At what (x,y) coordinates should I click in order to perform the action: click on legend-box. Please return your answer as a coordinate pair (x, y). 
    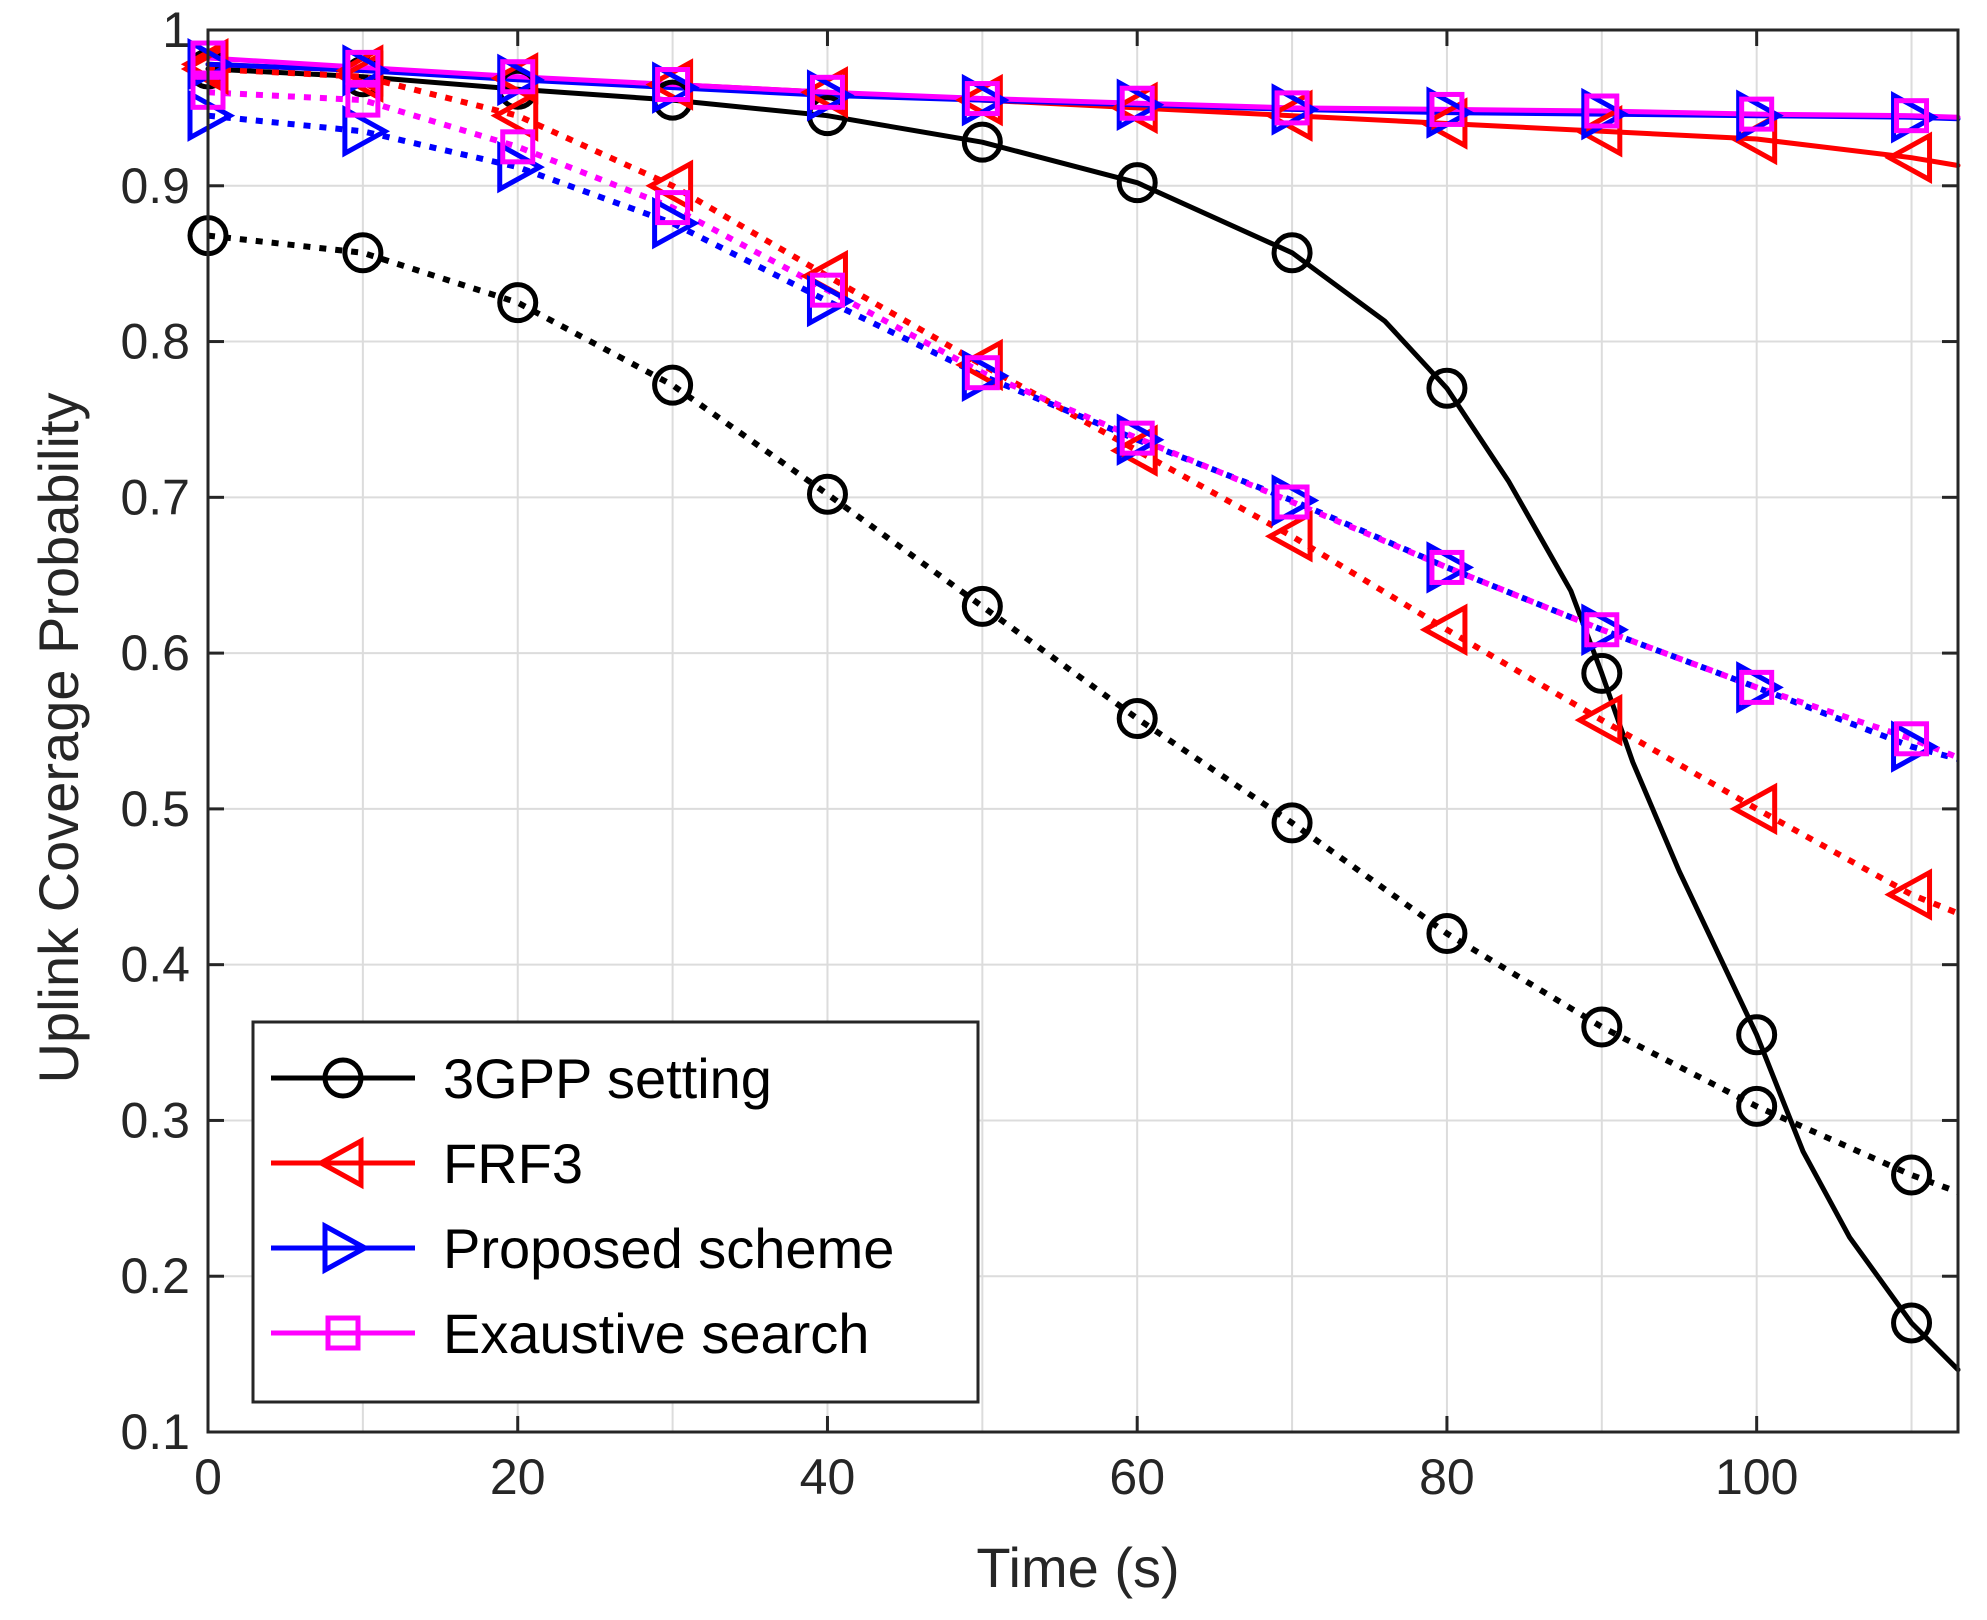
    Looking at the image, I should click on (615, 1212).